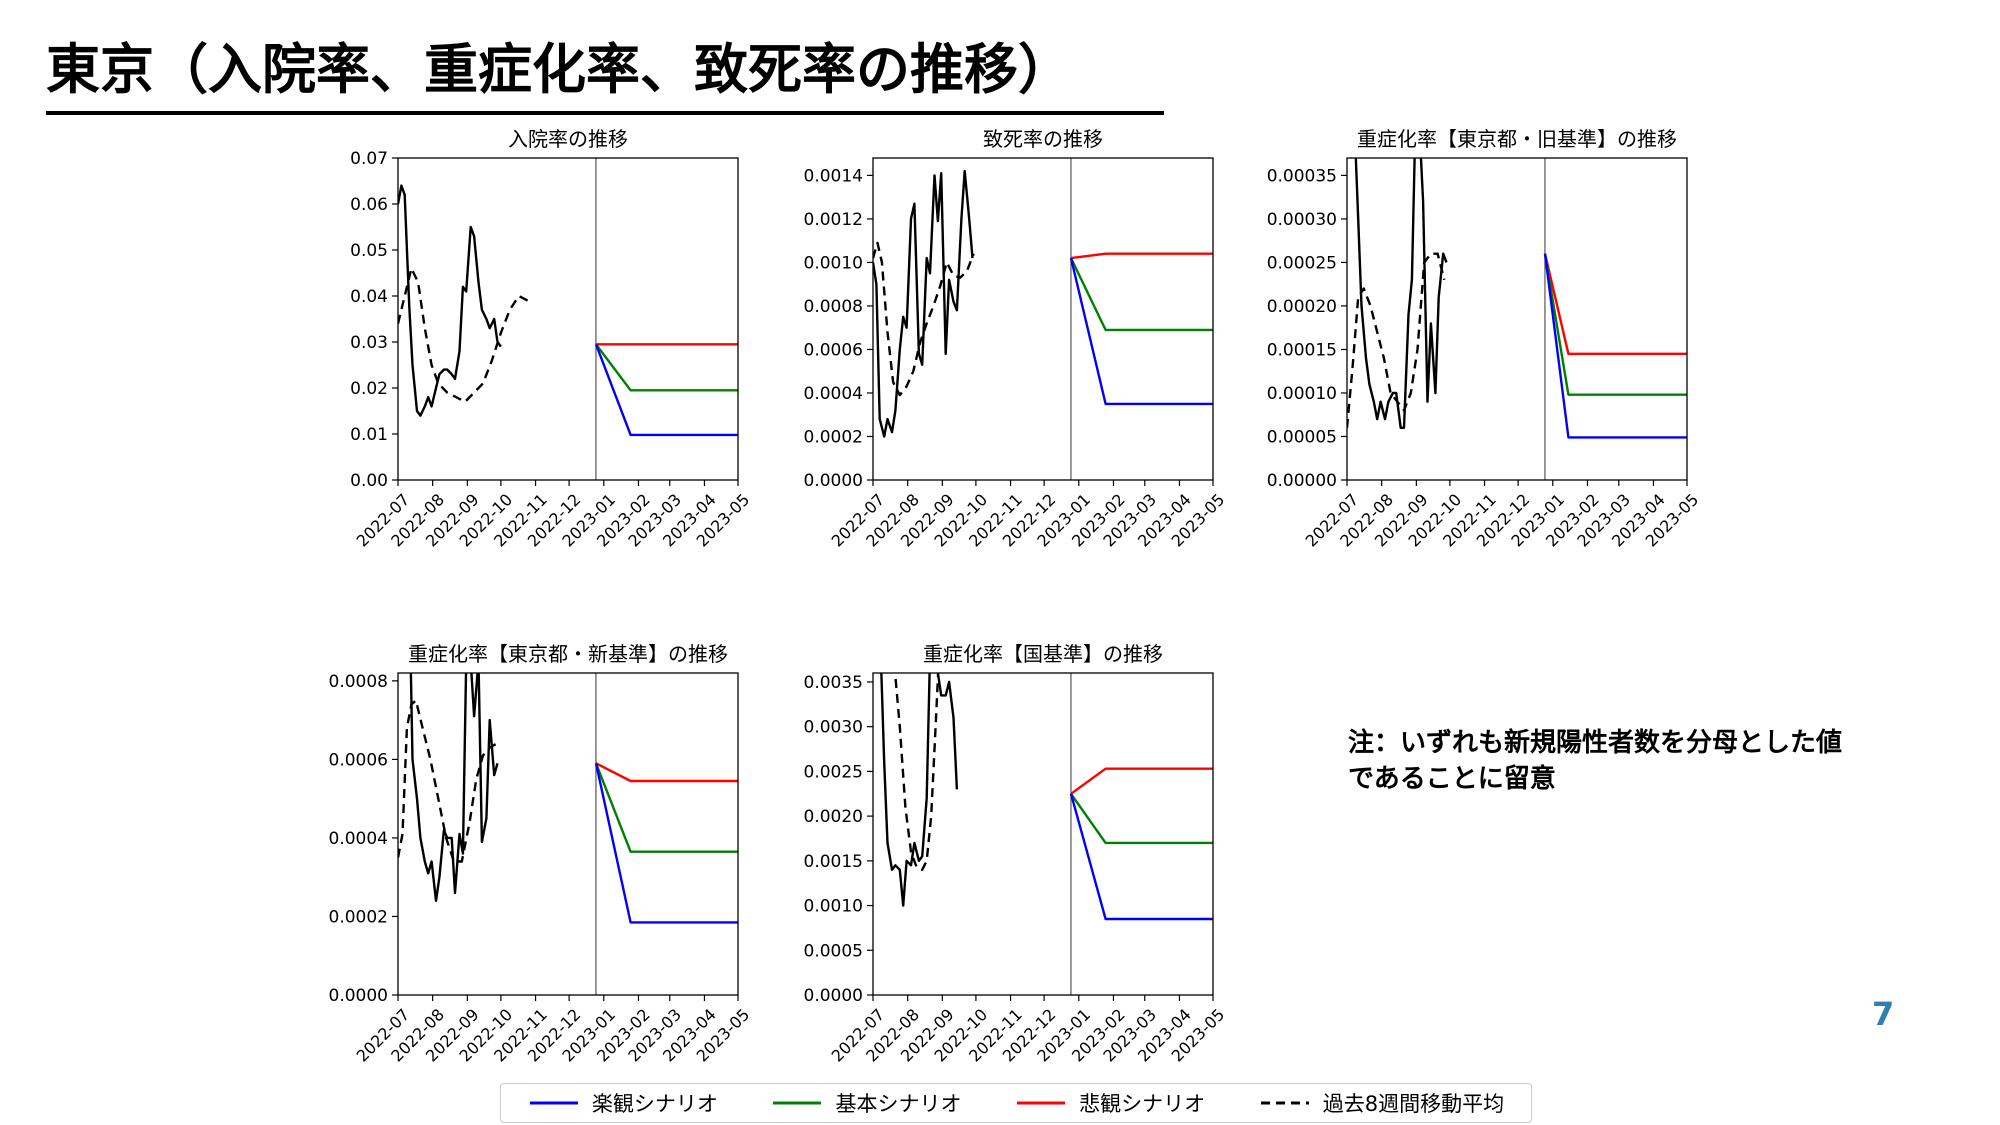 This screenshot has width=2000, height=1125. Describe the element at coordinates (1452, 779) in the screenshot. I see `note-line-2: であることに留意` at that location.